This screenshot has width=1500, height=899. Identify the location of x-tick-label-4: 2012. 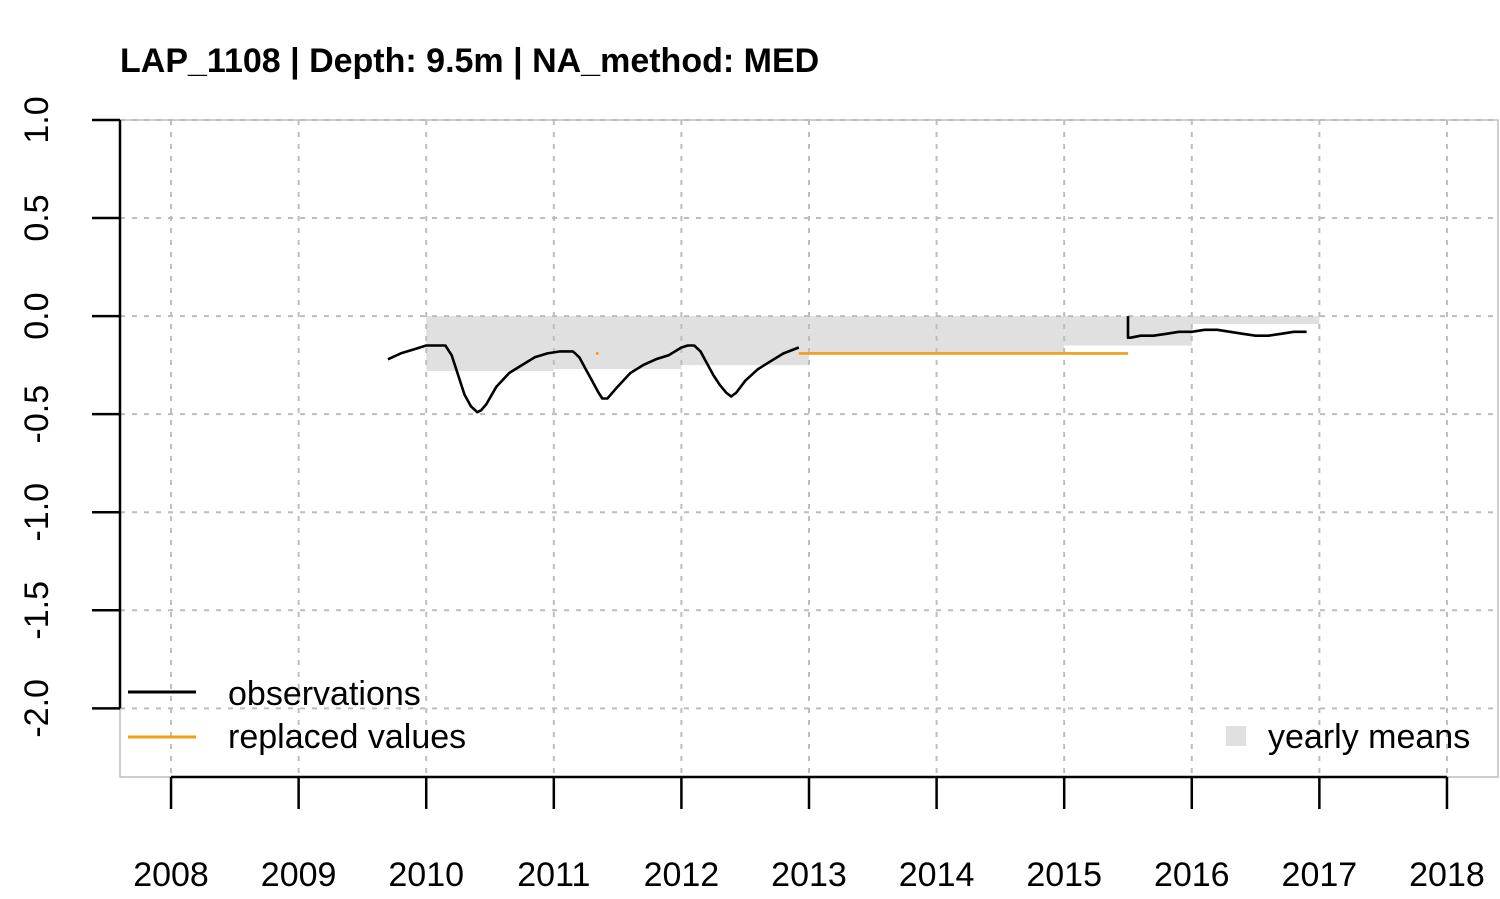
(682, 875).